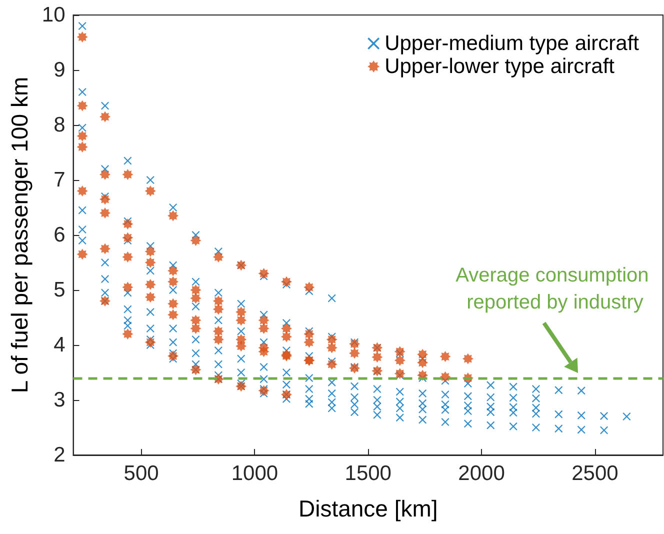 This screenshot has height=534, width=664. Describe the element at coordinates (54, 15) in the screenshot. I see `y-tick-label: 10` at that location.